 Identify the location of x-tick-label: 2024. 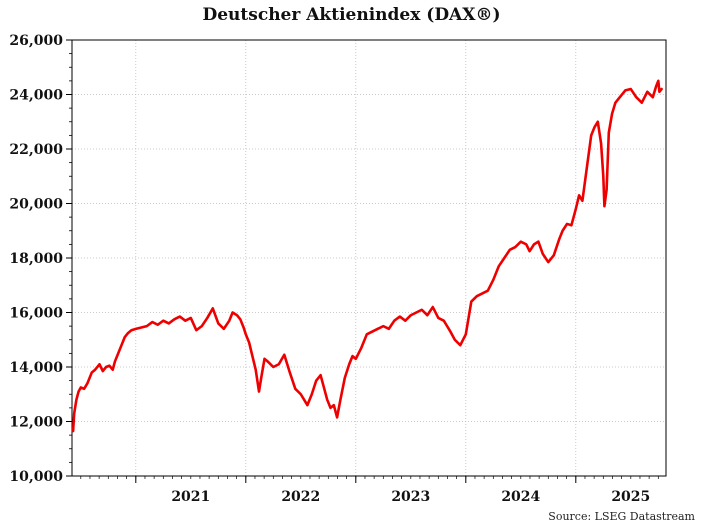
(520, 497).